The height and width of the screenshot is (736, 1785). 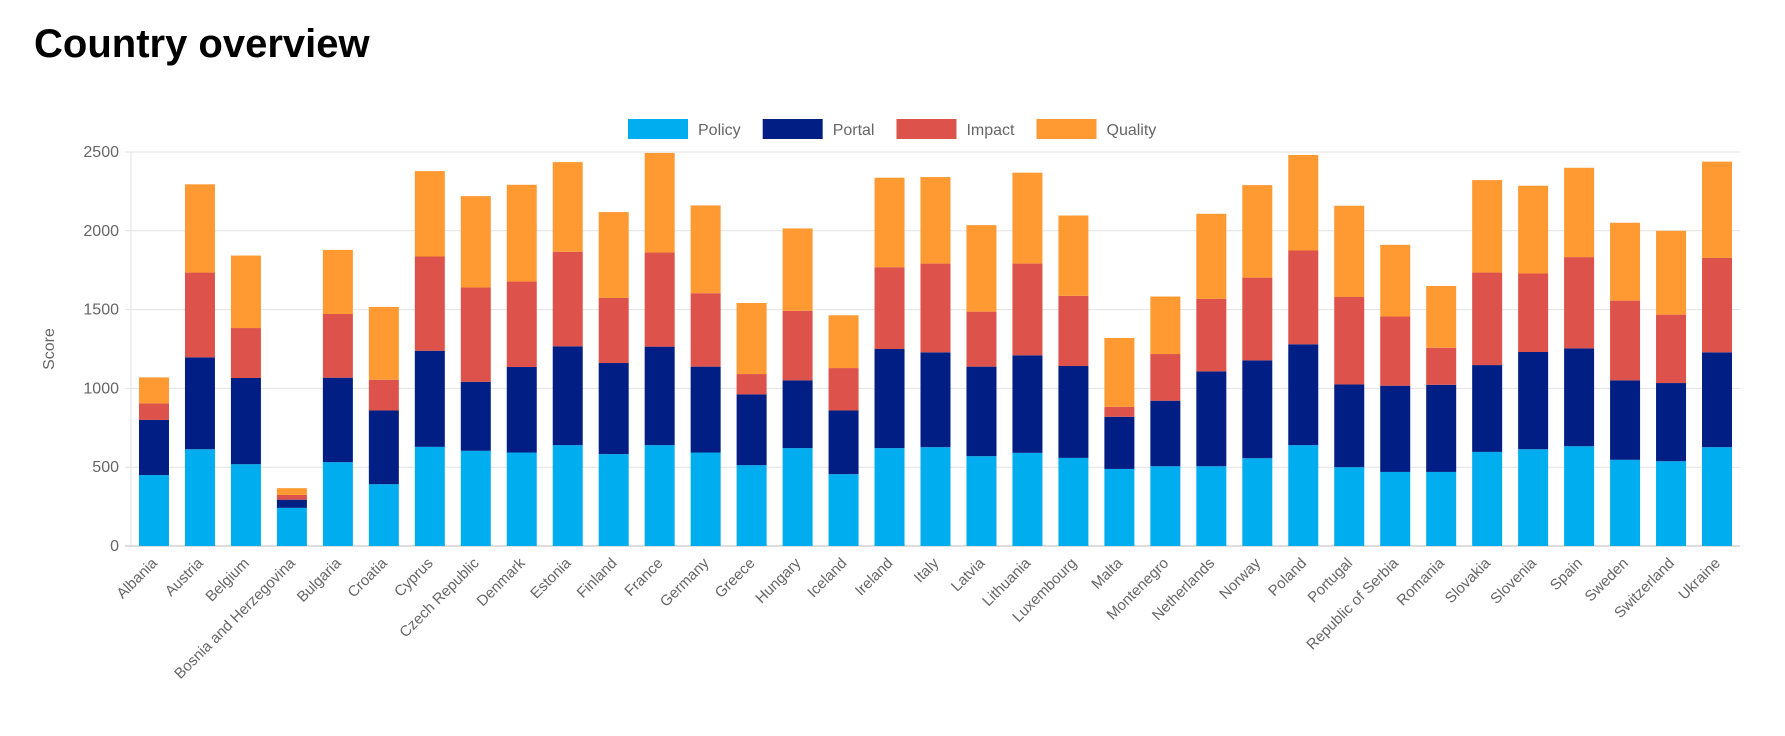 What do you see at coordinates (955, 129) in the screenshot?
I see `legend-item-impact: Impact` at bounding box center [955, 129].